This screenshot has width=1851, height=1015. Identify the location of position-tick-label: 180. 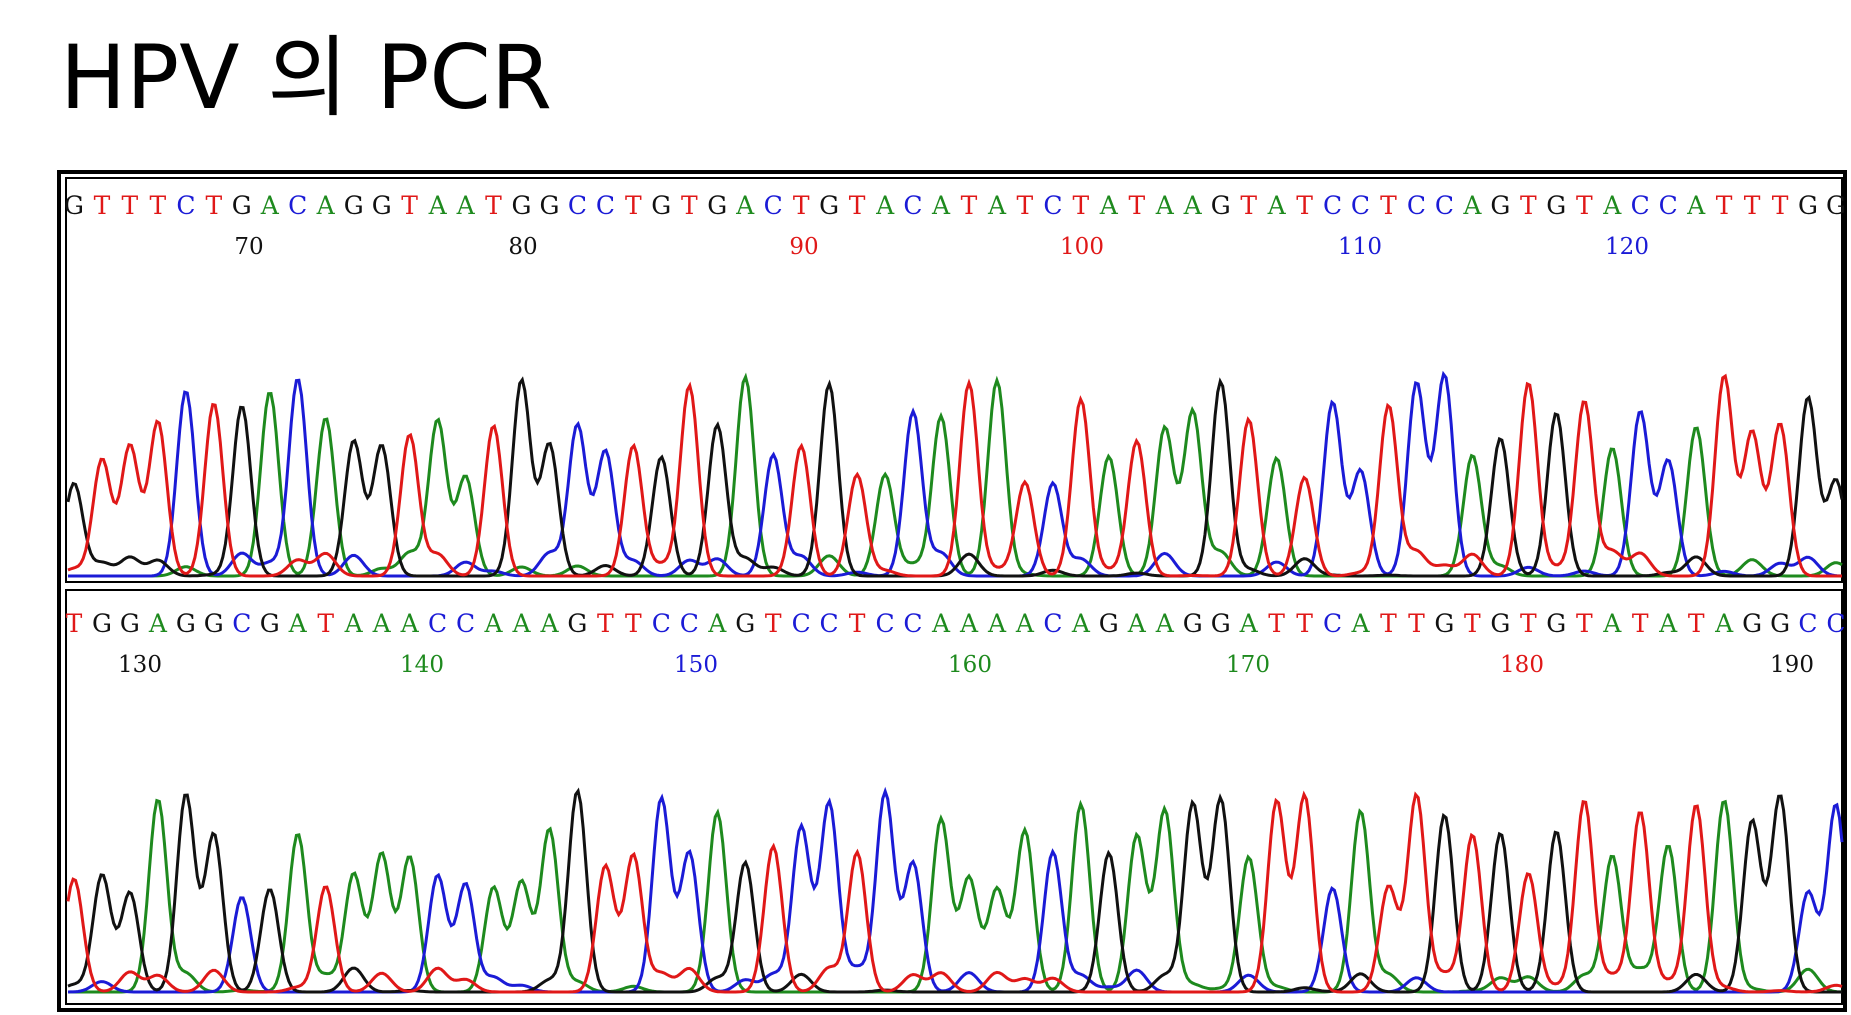
(1522, 665).